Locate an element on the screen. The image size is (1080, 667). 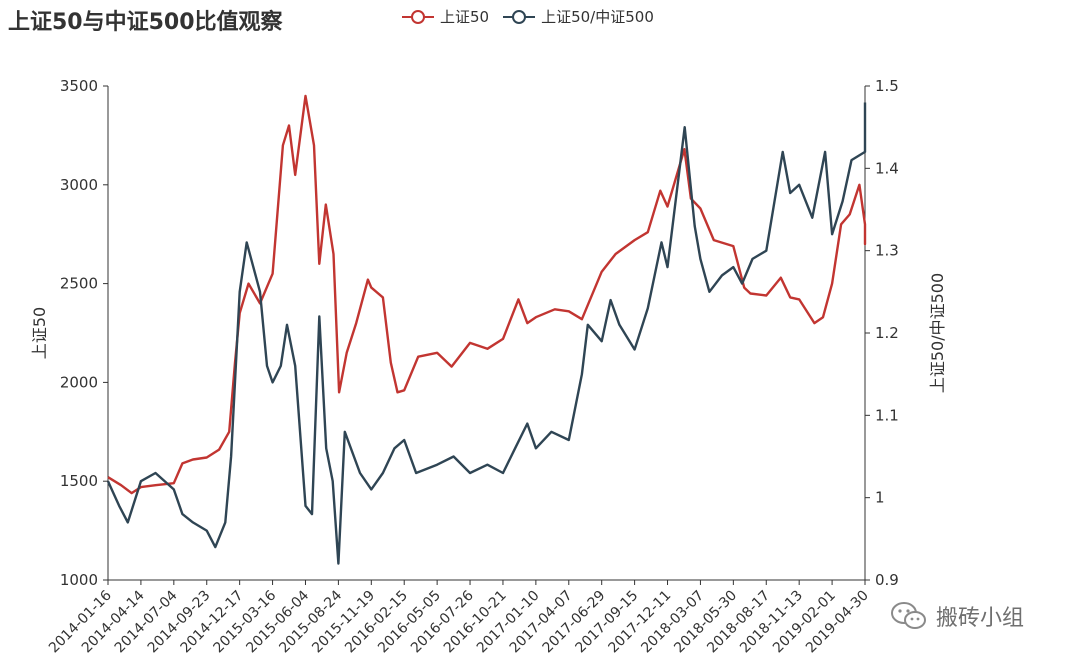
y-left-tick-label: 1500 is located at coordinates (79, 481).